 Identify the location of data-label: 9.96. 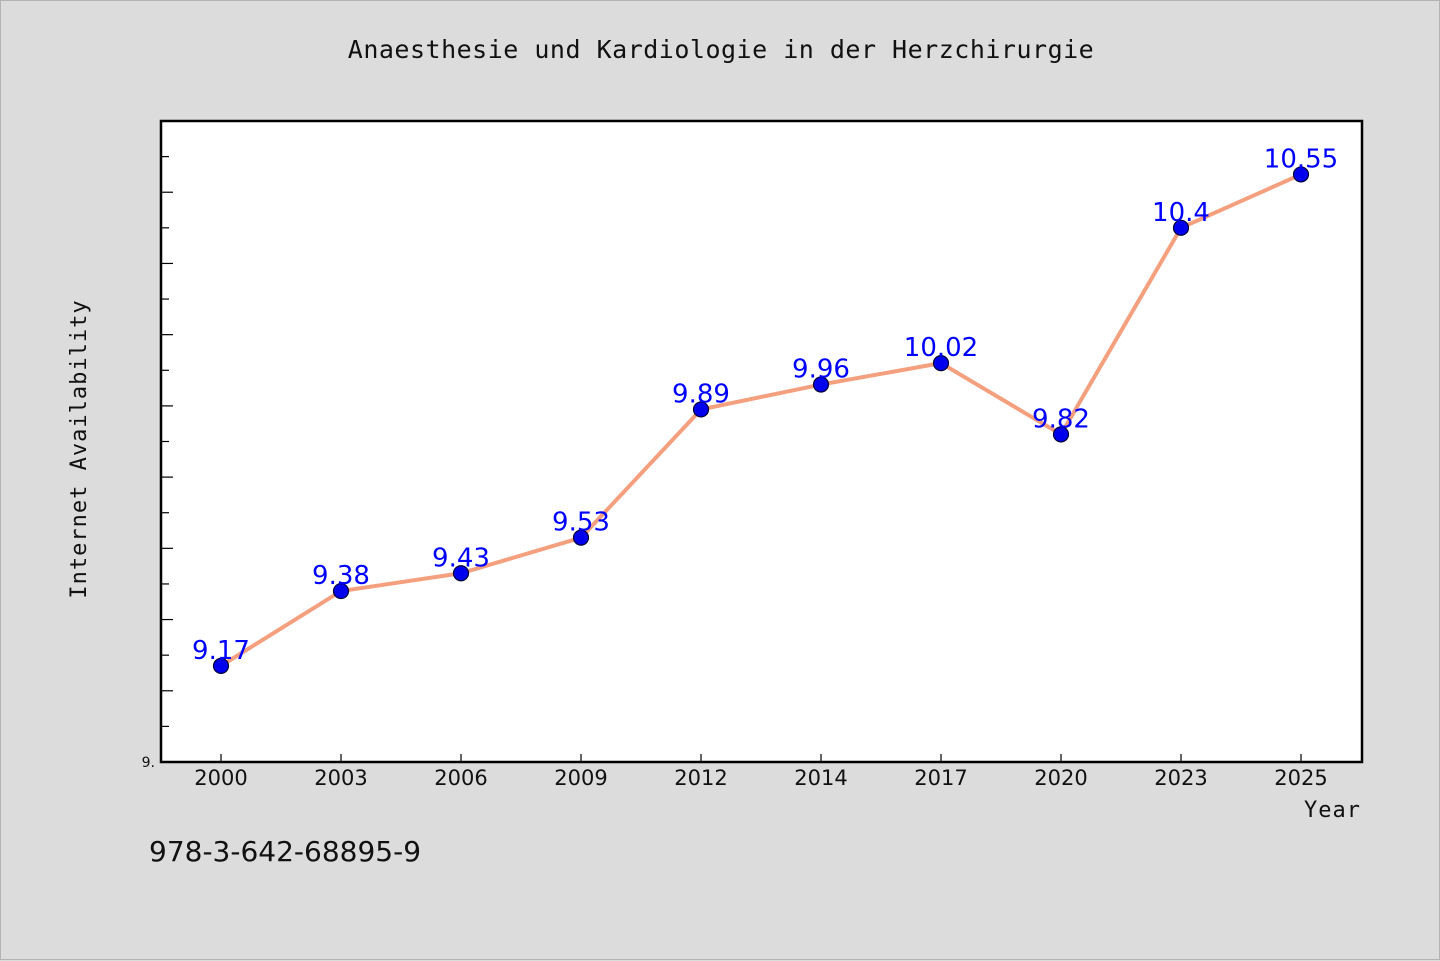
(821, 370).